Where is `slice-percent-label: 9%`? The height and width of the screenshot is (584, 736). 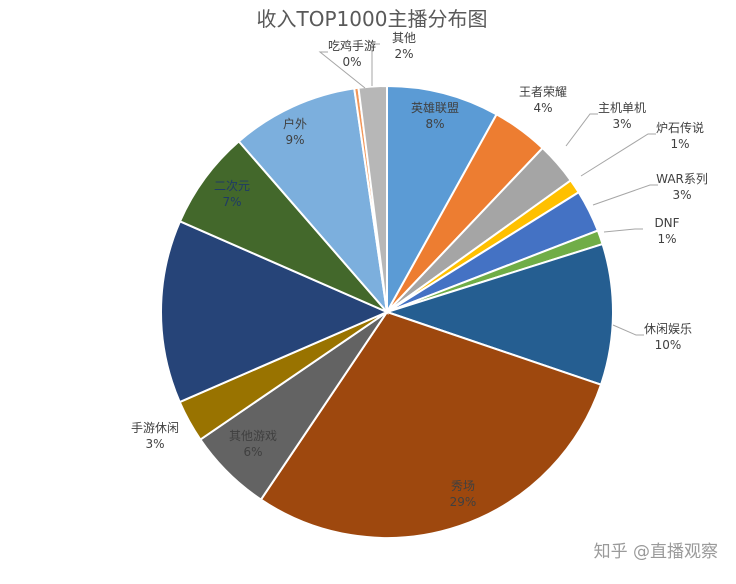
slice-percent-label: 9% is located at coordinates (294, 140).